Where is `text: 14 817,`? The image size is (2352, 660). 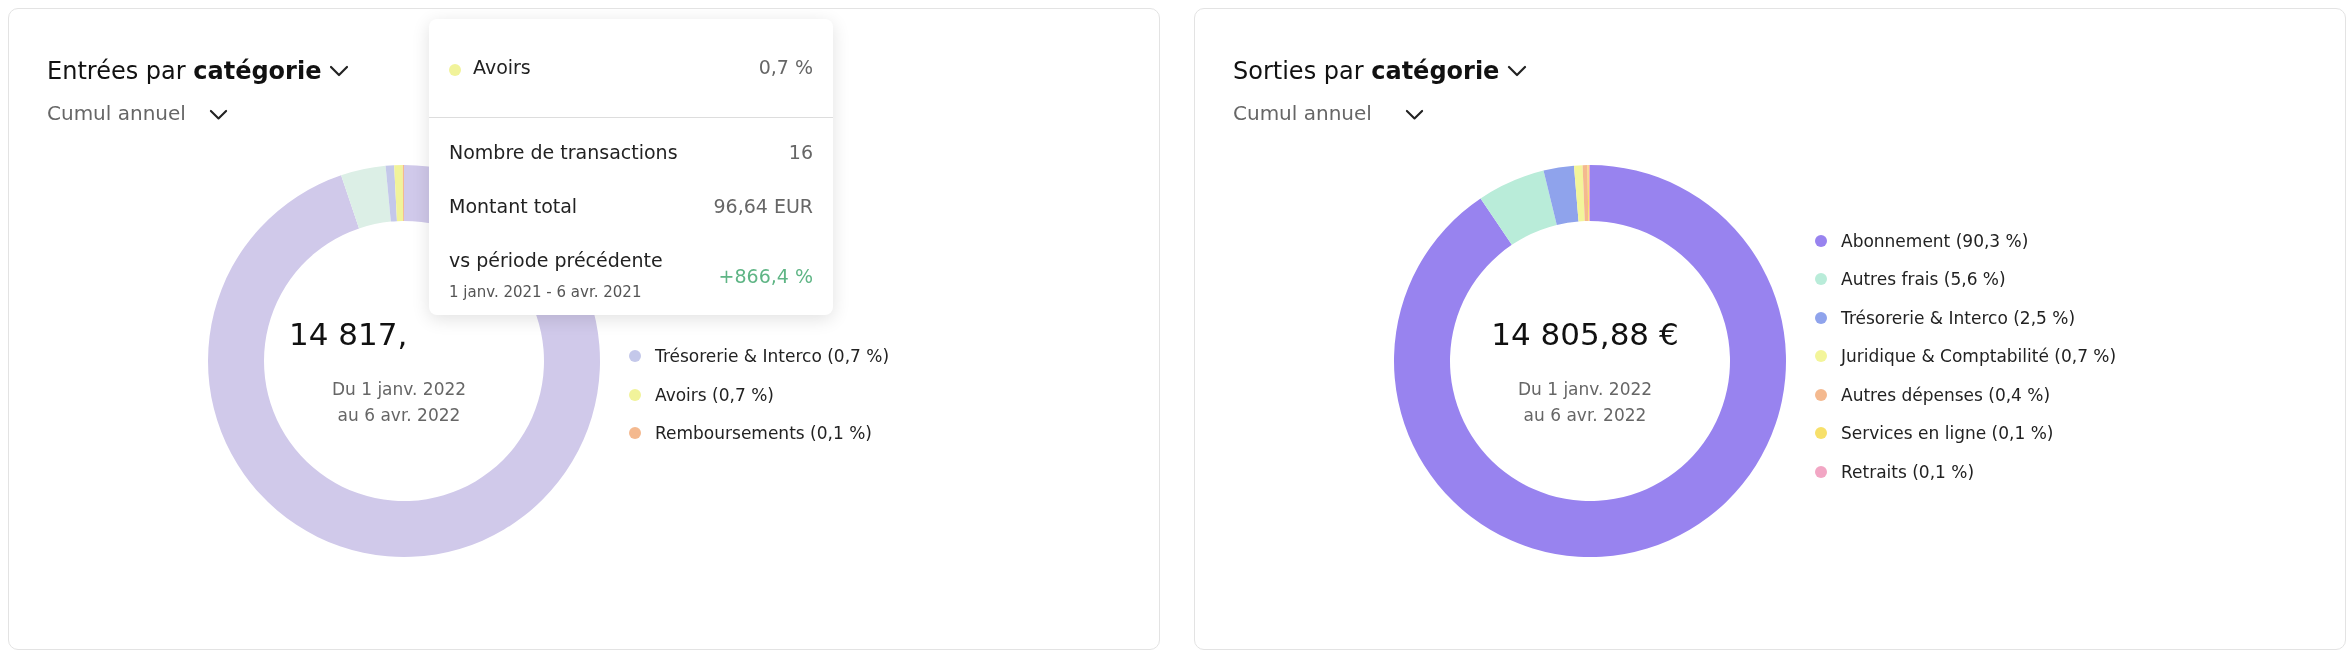 text: 14 817, is located at coordinates (348, 334).